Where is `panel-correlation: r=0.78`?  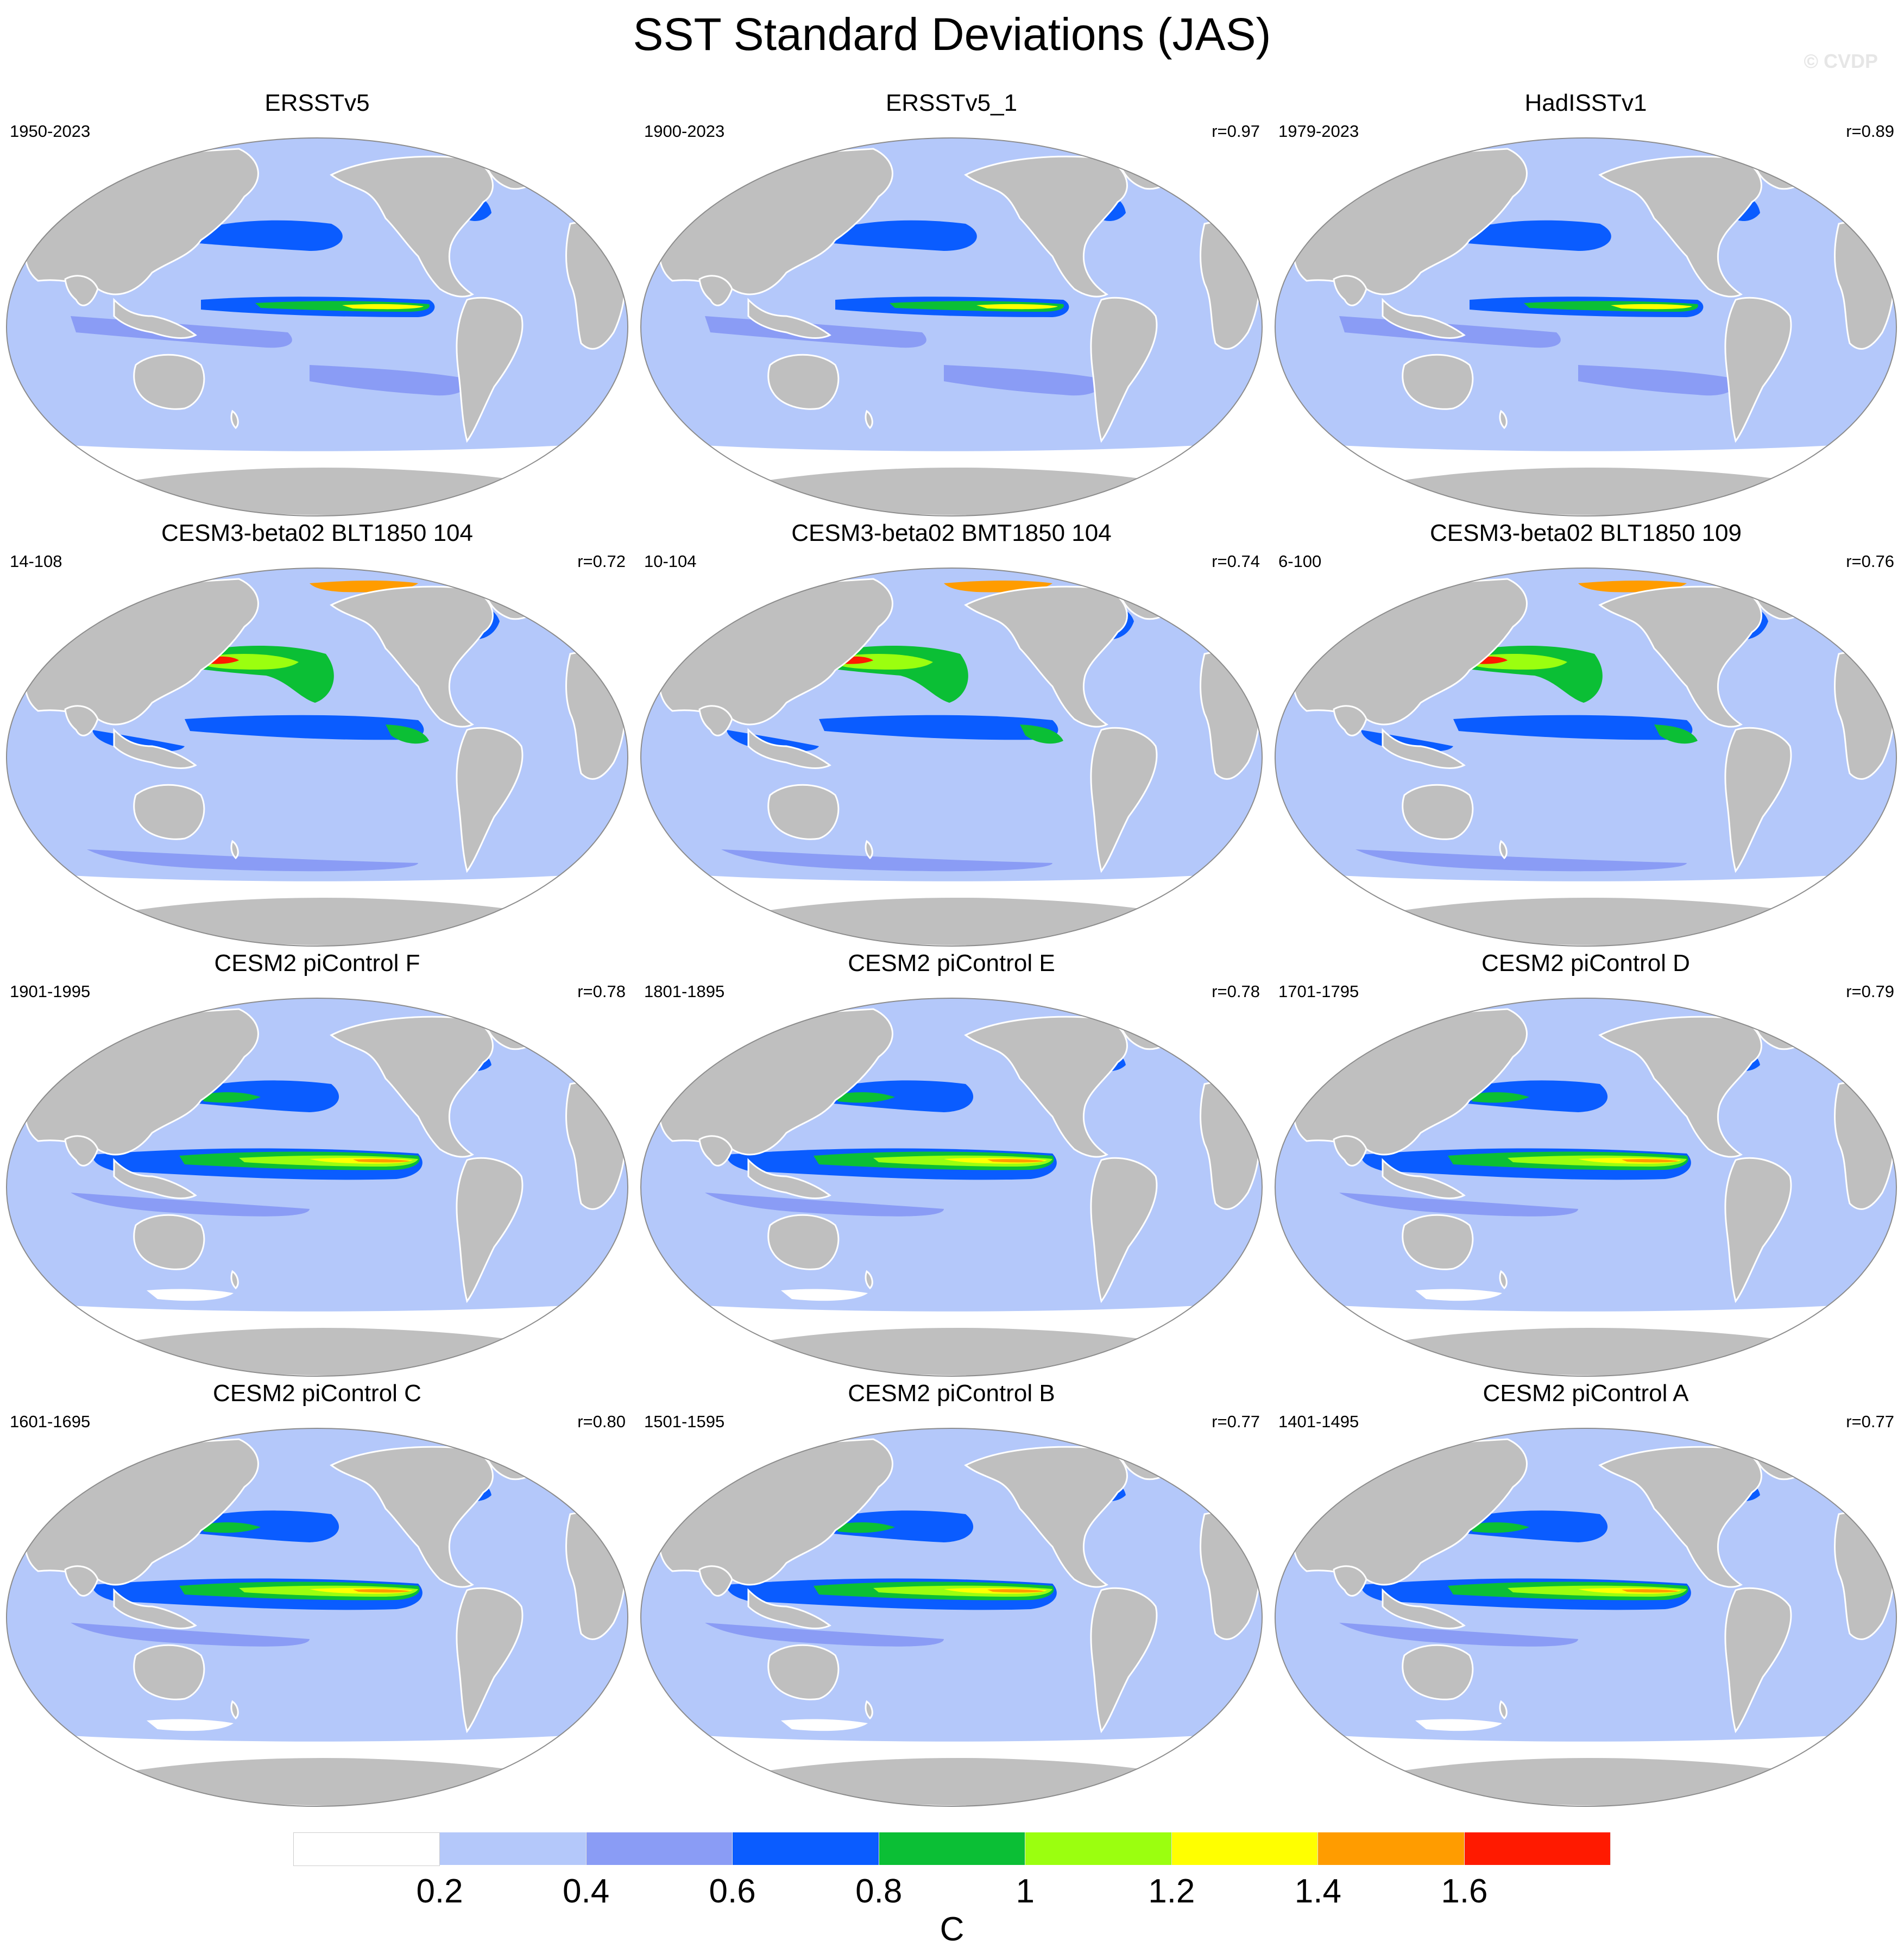 panel-correlation: r=0.78 is located at coordinates (1236, 991).